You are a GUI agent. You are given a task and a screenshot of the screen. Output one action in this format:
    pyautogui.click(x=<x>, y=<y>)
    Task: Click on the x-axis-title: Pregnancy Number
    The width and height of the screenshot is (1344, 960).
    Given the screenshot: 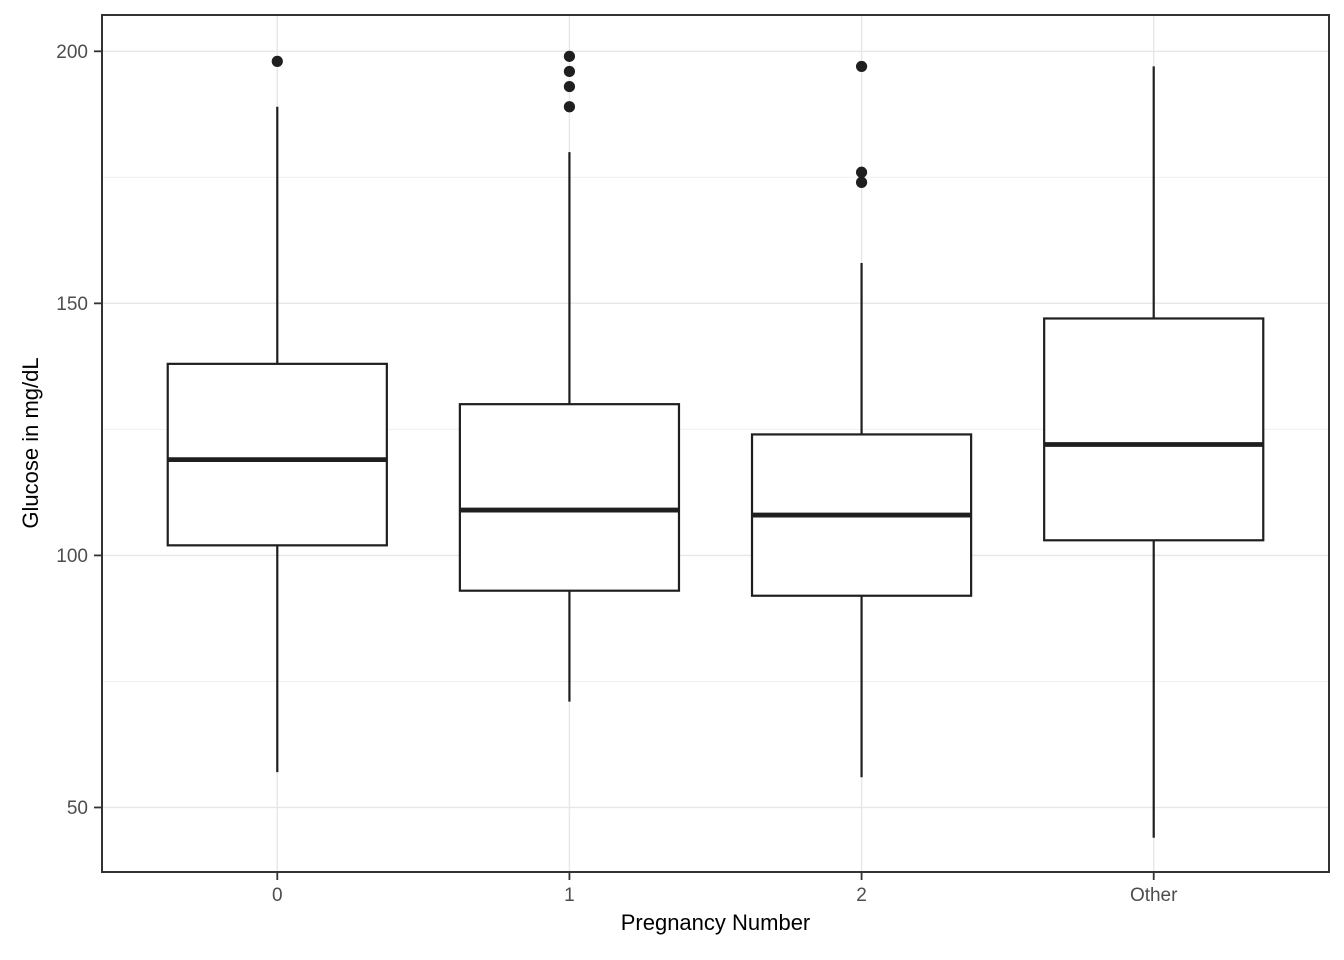 What is the action you would take?
    pyautogui.click(x=715, y=922)
    